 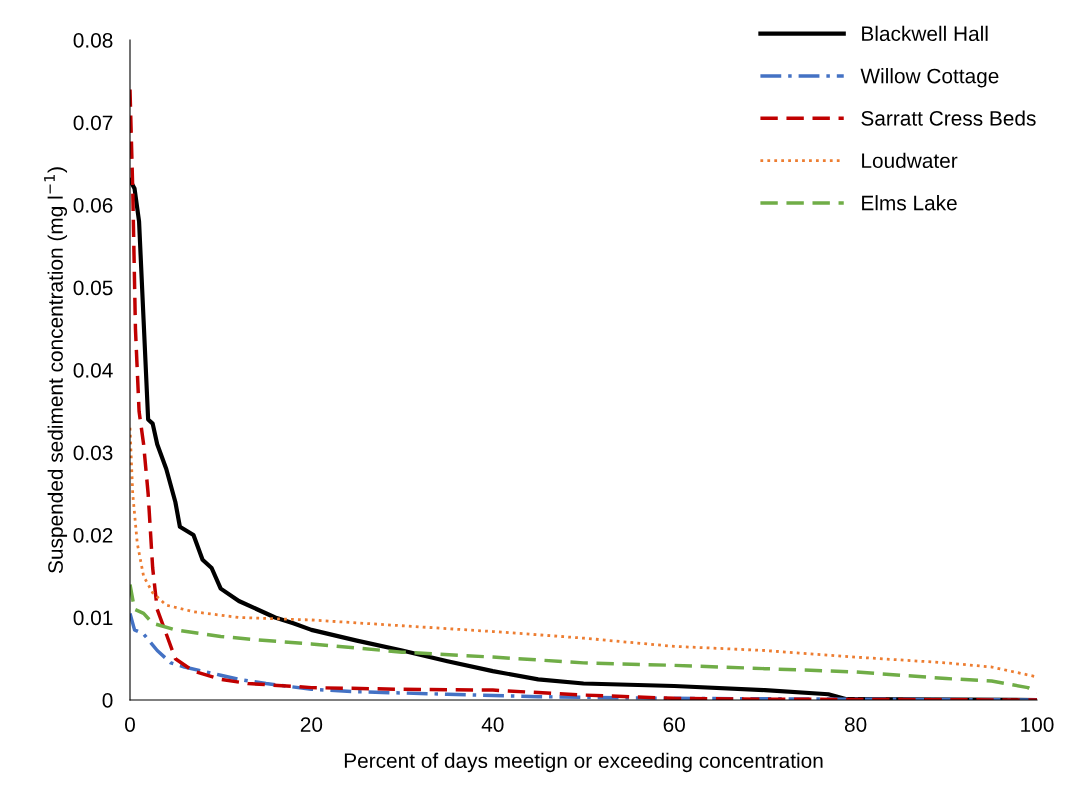 What do you see at coordinates (929, 78) in the screenshot?
I see `legend-label: Willow Cottage` at bounding box center [929, 78].